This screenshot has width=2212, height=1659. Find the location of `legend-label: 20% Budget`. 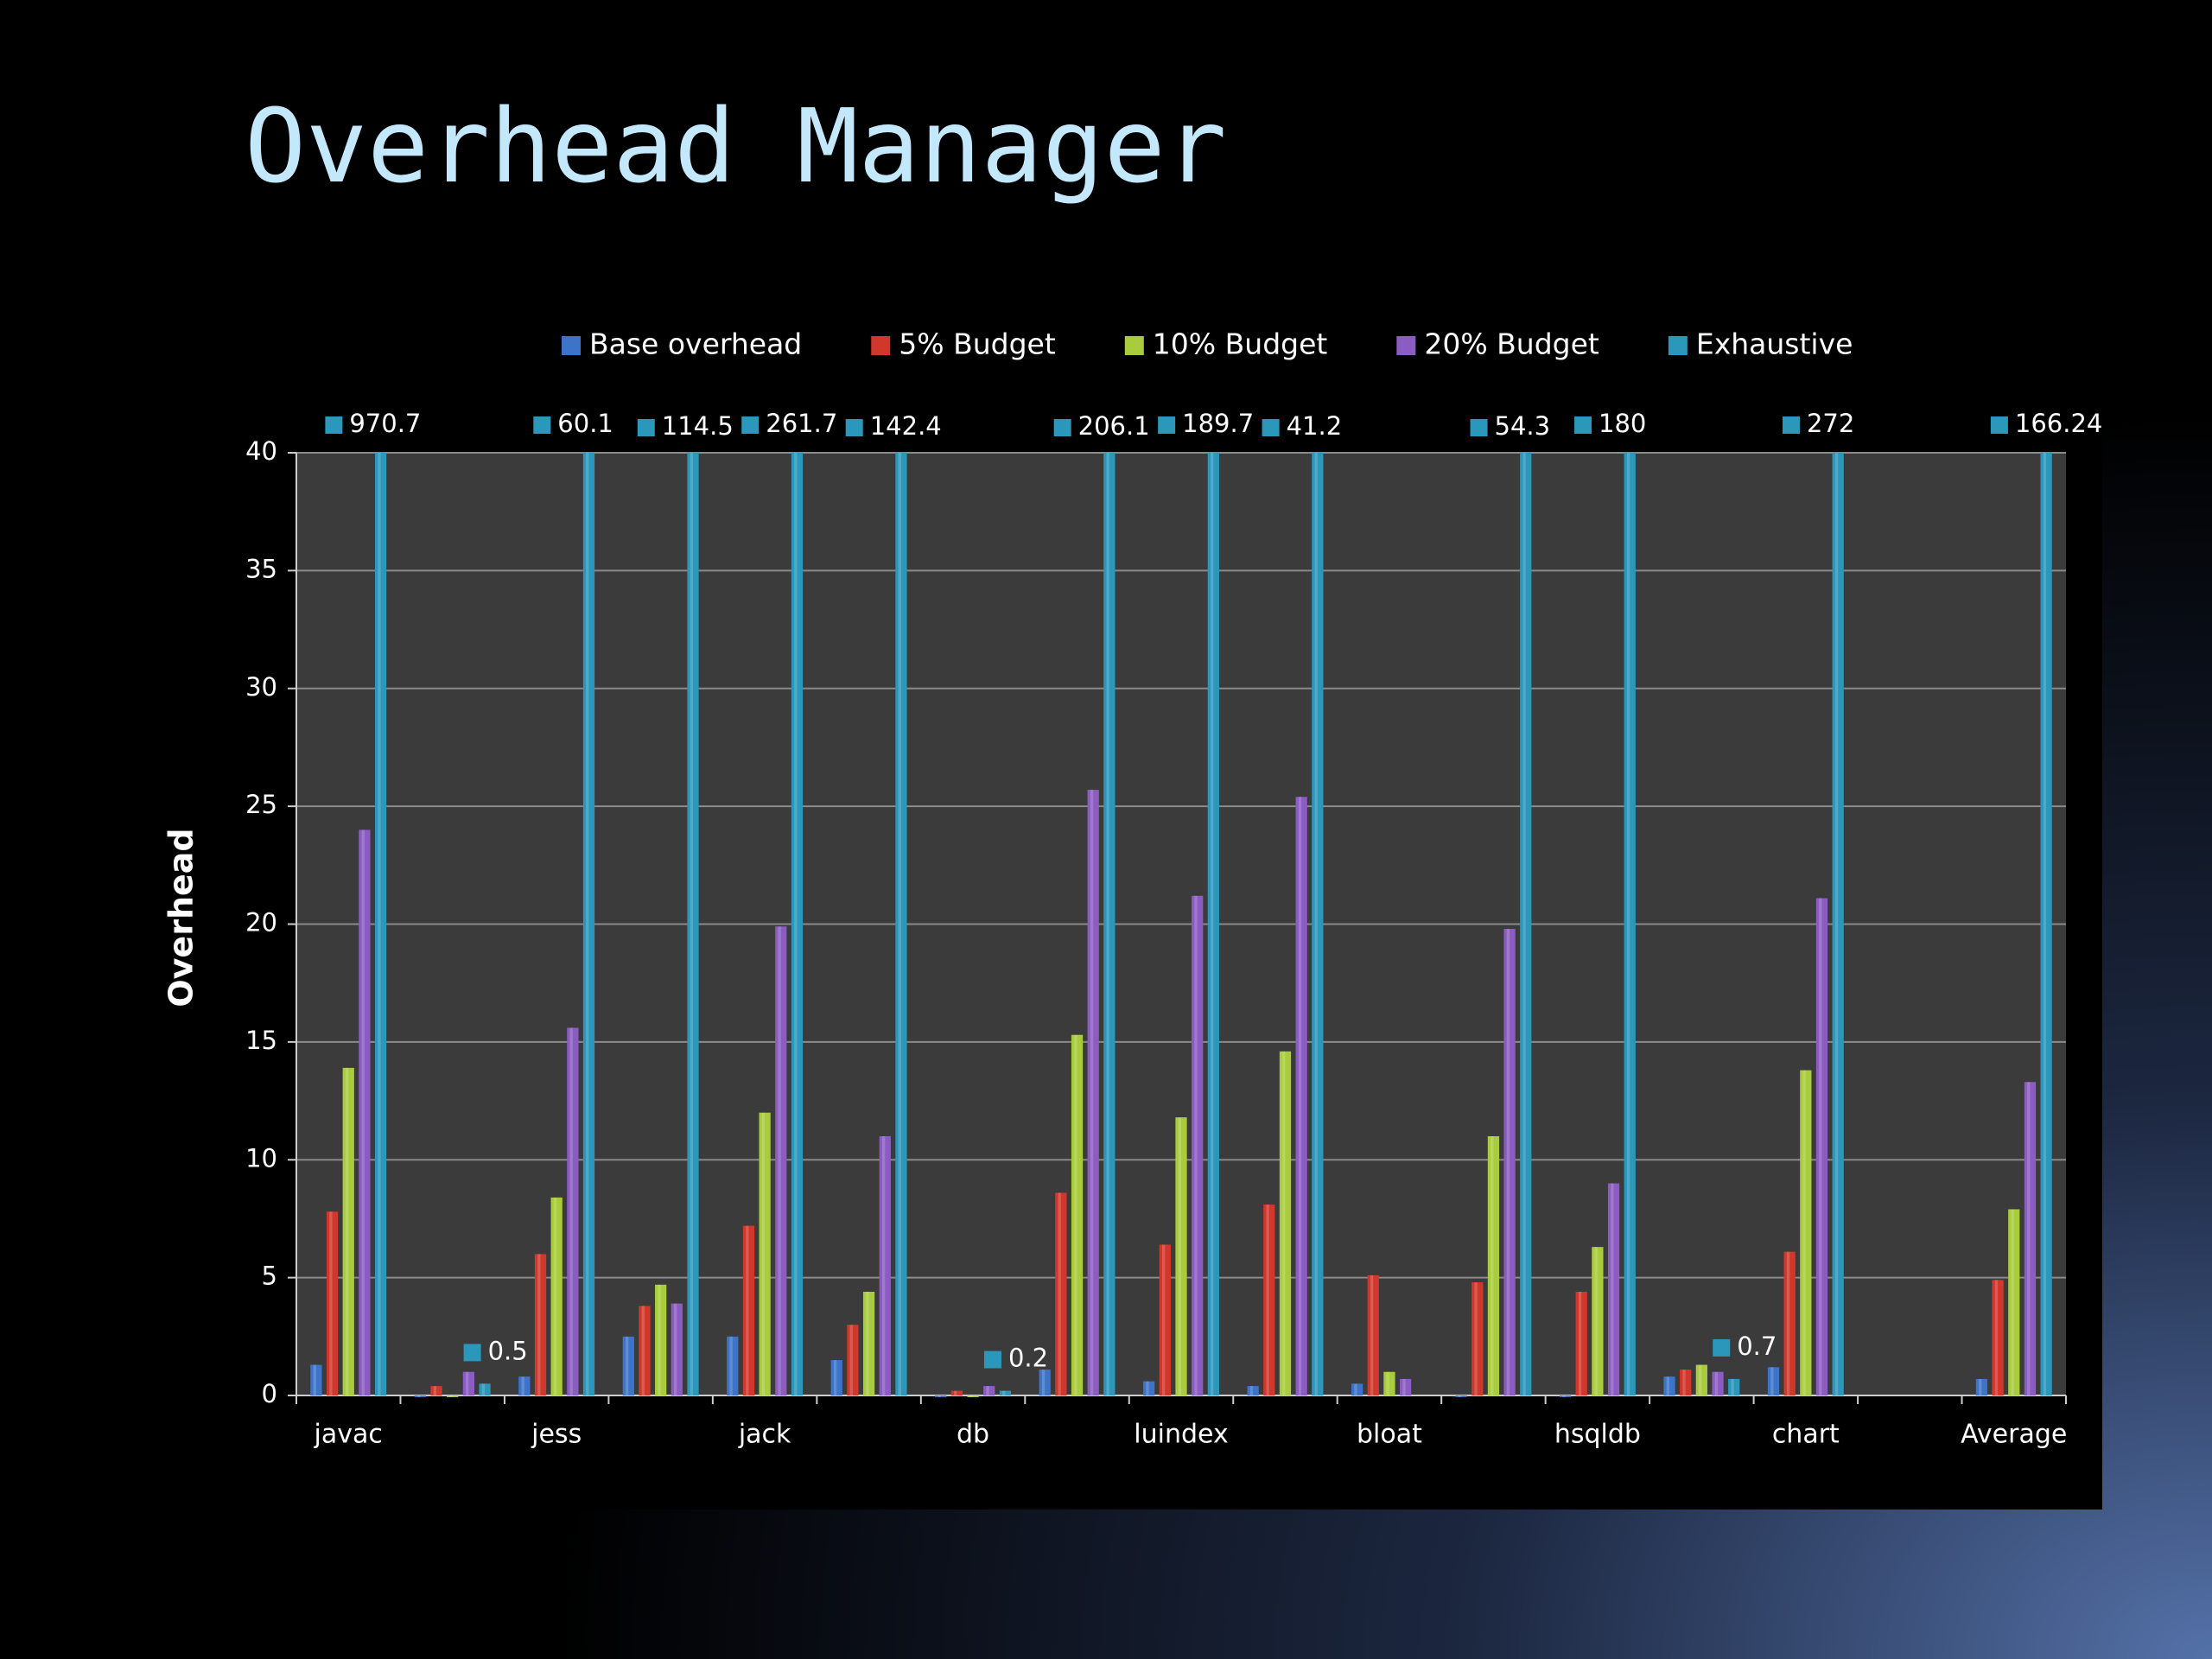

legend-label: 20% Budget is located at coordinates (1511, 344).